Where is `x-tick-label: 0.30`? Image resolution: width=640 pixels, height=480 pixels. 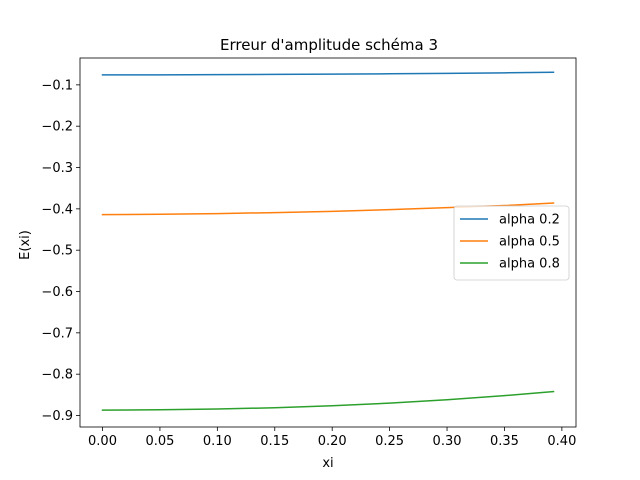
x-tick-label: 0.30 is located at coordinates (447, 441).